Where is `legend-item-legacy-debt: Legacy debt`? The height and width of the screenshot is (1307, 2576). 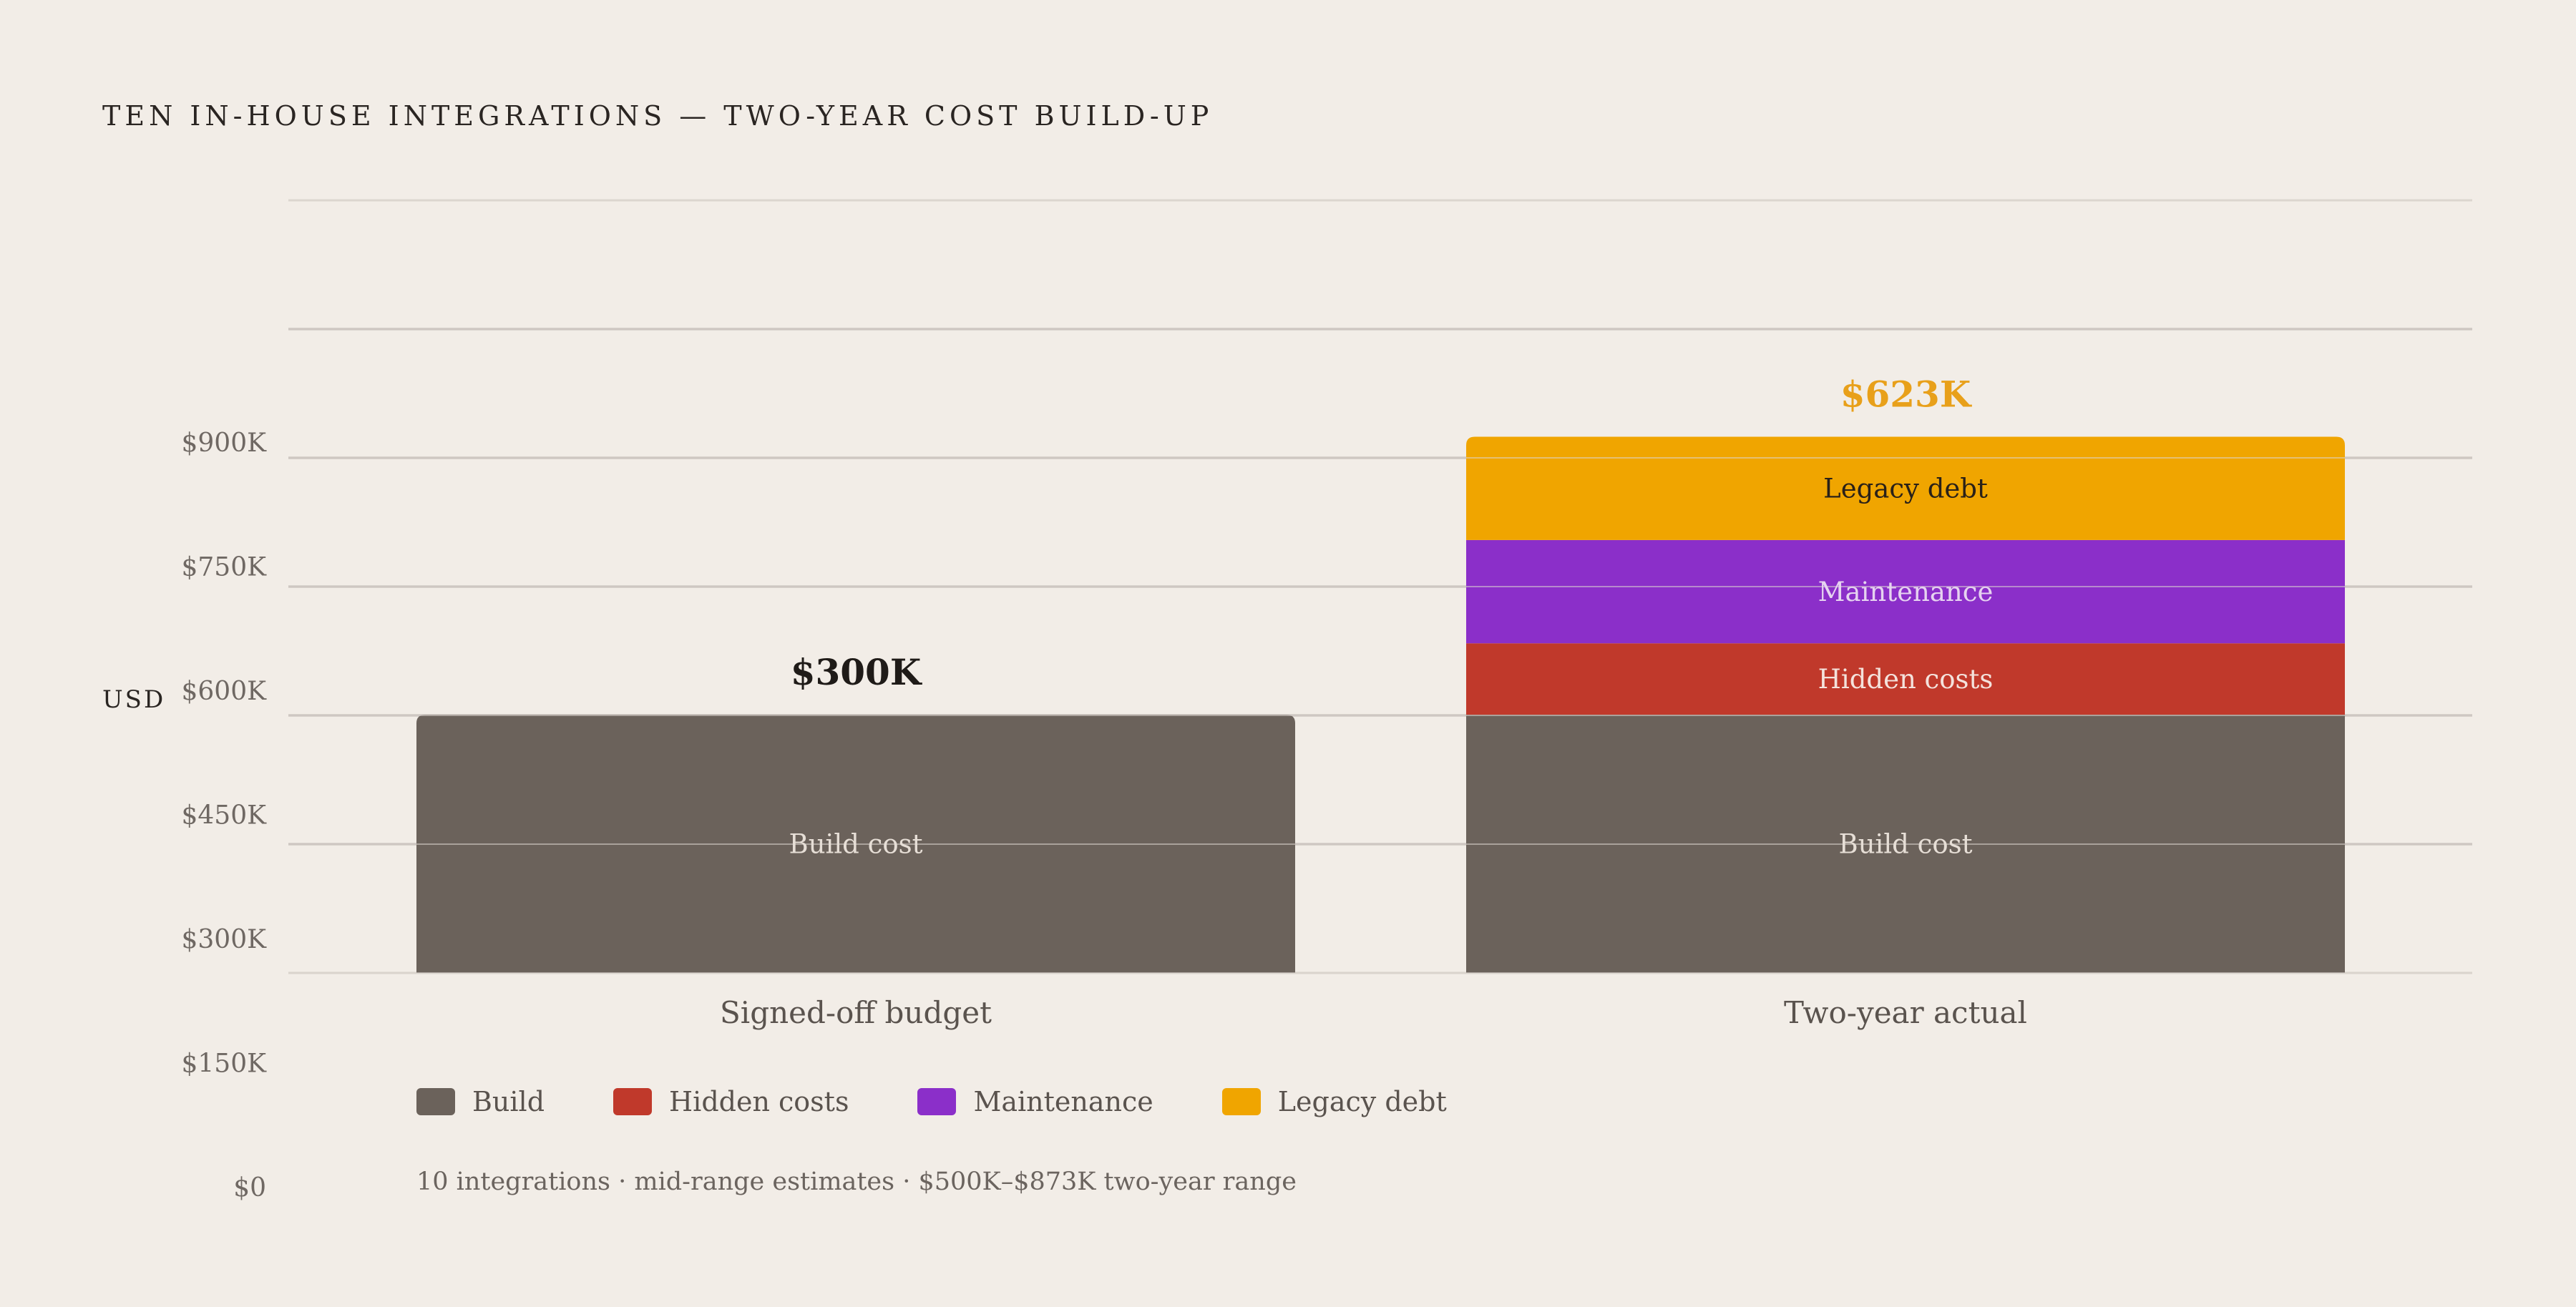 legend-item-legacy-debt: Legacy debt is located at coordinates (1334, 1101).